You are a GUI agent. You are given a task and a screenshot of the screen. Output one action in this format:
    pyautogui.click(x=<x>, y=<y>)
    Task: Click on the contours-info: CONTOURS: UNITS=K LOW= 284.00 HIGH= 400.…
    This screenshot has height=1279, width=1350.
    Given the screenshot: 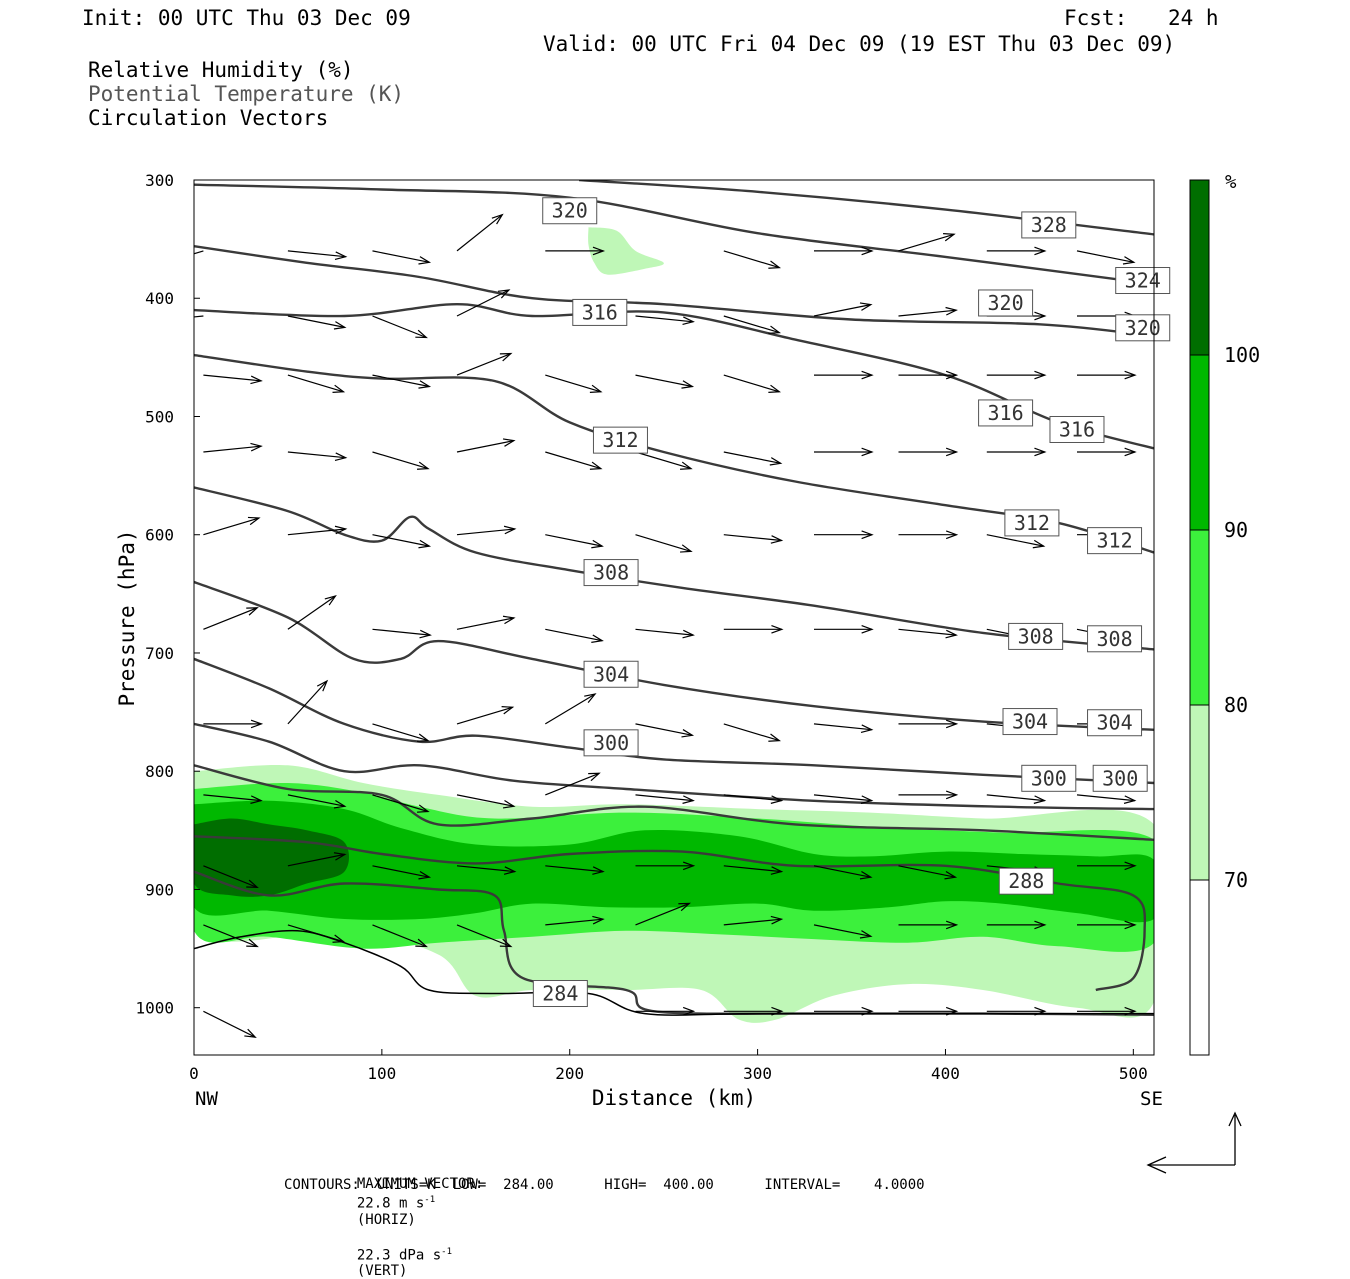 What is the action you would take?
    pyautogui.click(x=604, y=1185)
    